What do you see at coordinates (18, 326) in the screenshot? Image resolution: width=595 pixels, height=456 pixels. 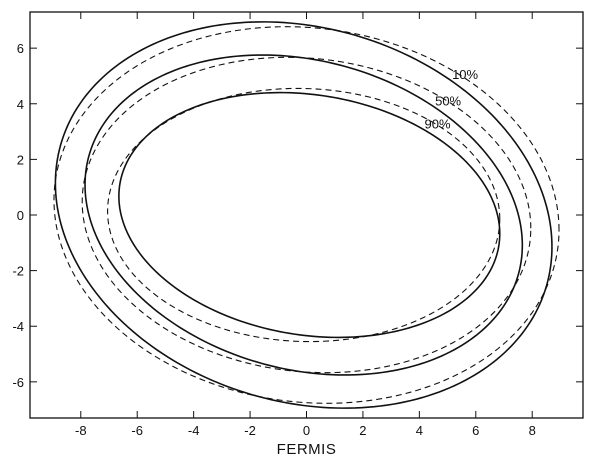 I see `y-tick-label: -4` at bounding box center [18, 326].